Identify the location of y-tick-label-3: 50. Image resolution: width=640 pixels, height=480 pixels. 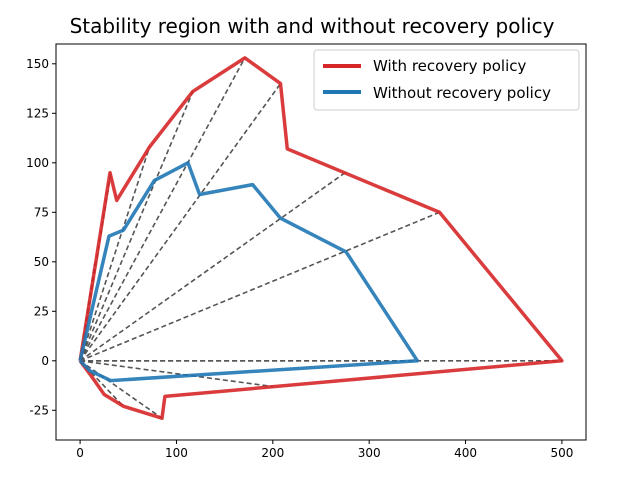
(41, 262).